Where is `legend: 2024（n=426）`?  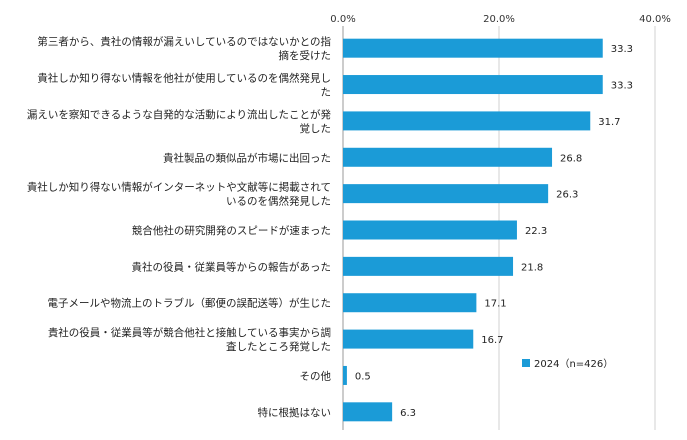 legend: 2024（n=426） is located at coordinates (567, 364).